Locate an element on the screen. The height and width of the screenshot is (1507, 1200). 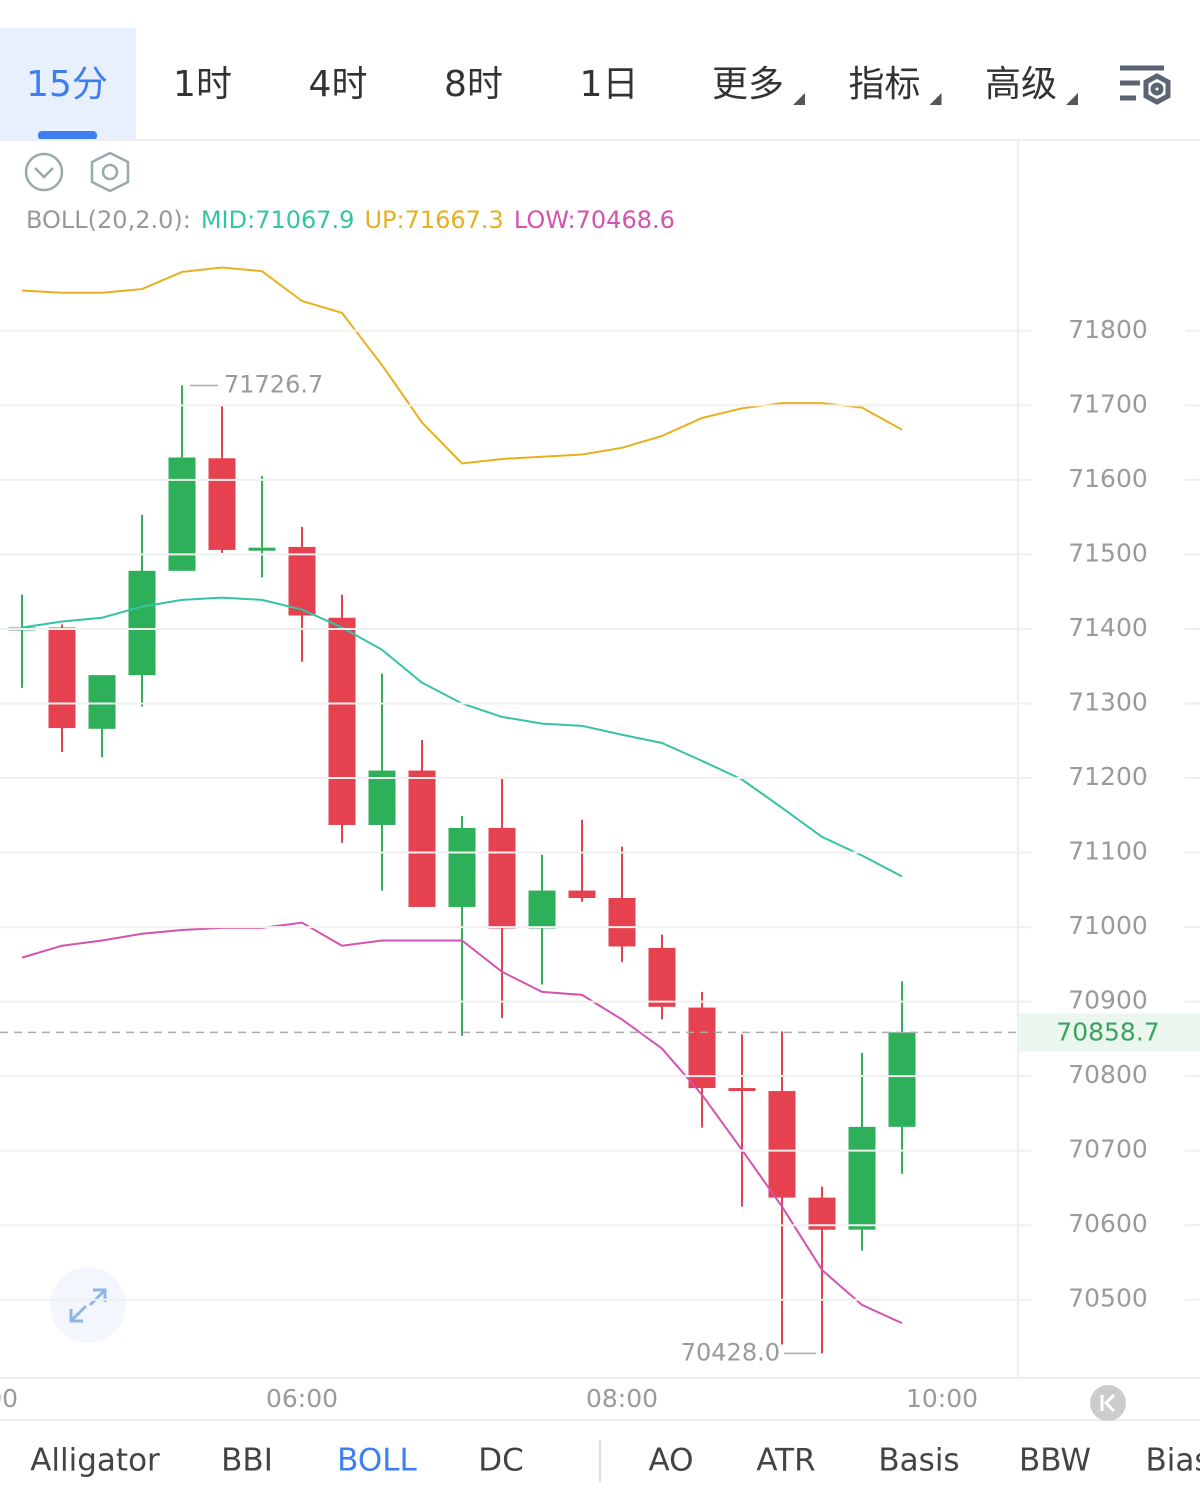
indicator-tab: Bias is located at coordinates (1172, 1461).